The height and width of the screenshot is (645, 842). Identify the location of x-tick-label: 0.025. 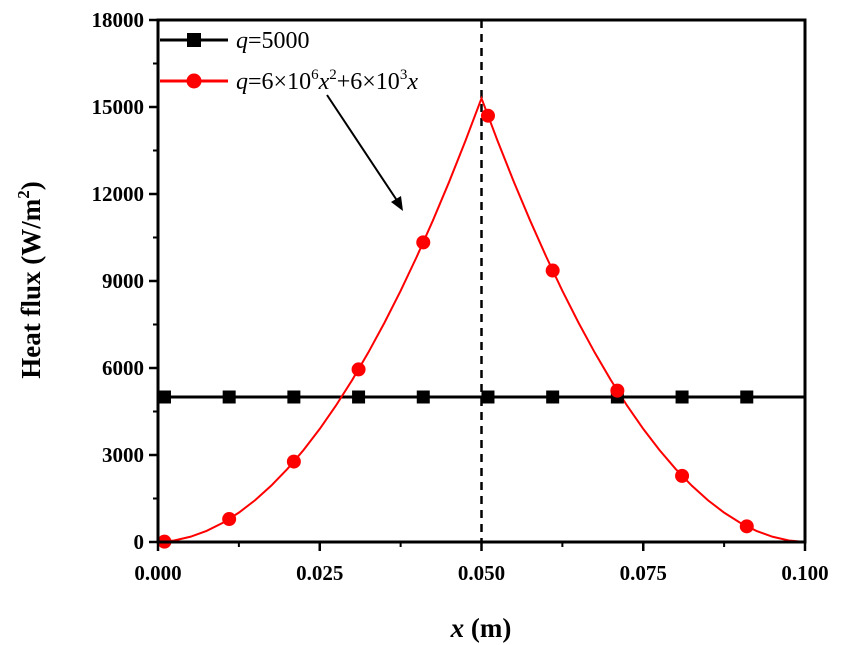
(319, 573).